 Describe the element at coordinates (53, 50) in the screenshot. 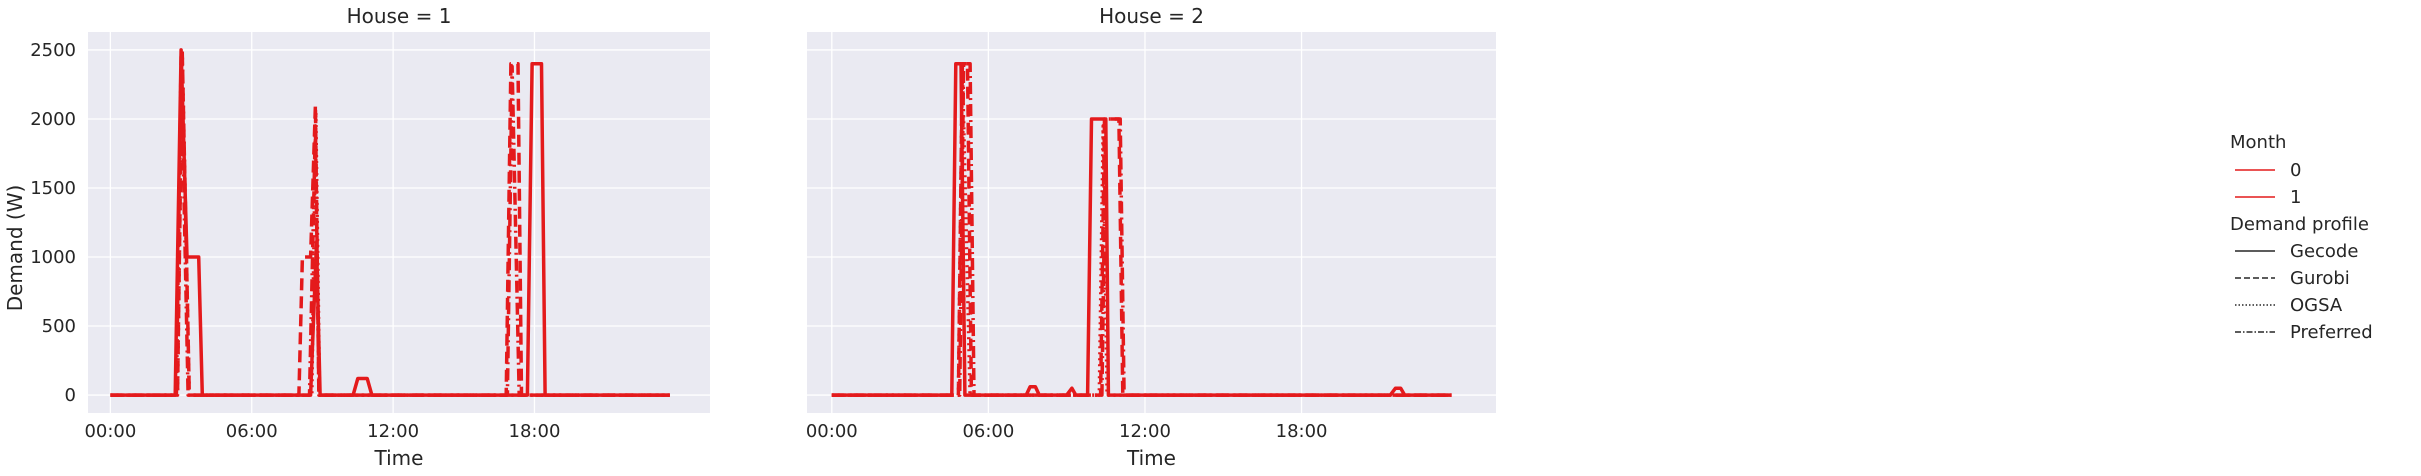

I see `y-tick-label: 2500` at that location.